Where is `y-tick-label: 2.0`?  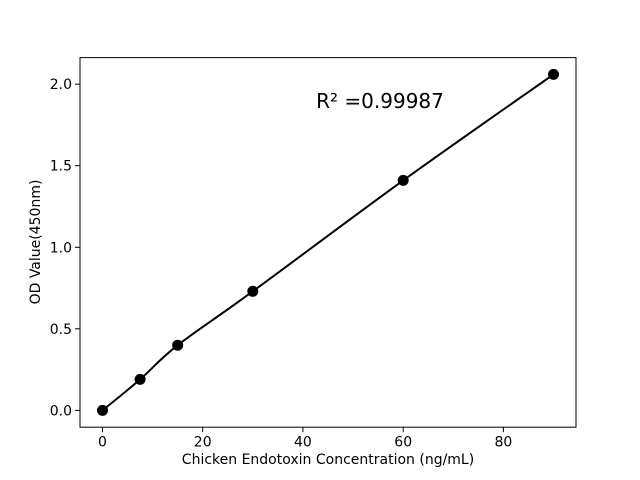 y-tick-label: 2.0 is located at coordinates (61, 85).